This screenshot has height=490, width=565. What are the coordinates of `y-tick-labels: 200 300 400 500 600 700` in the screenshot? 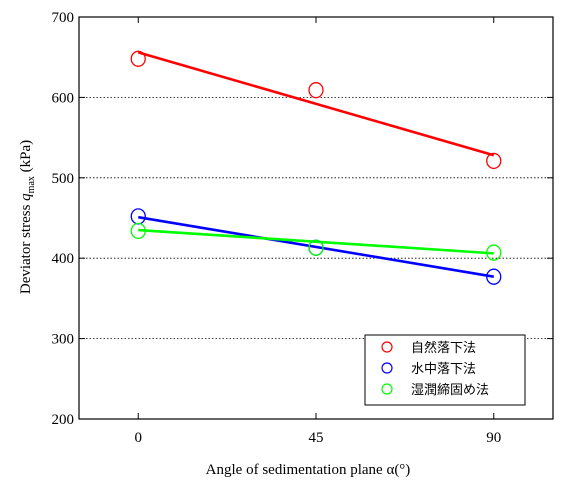 It's located at (63, 219).